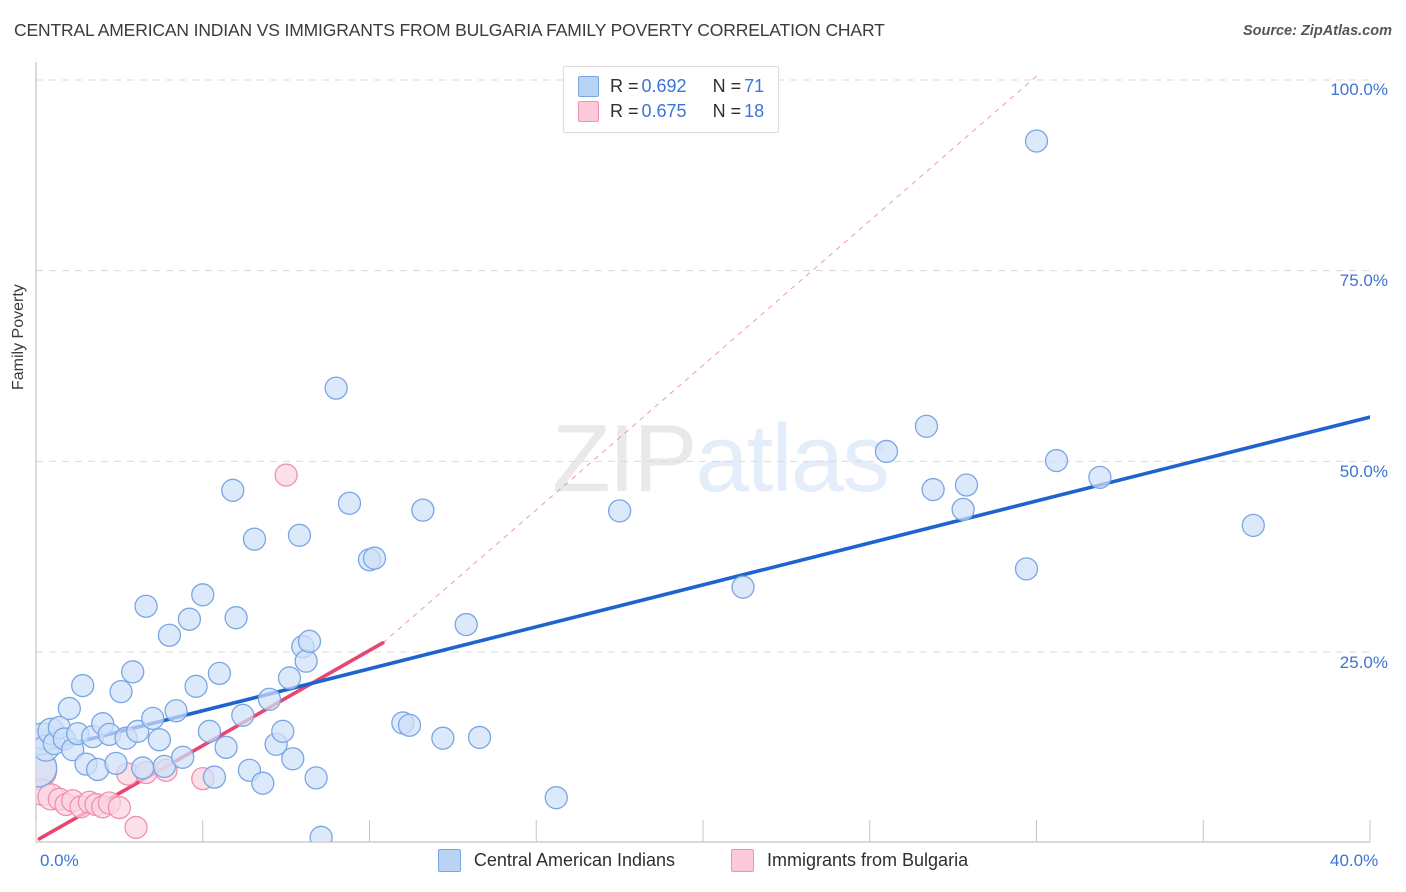  What do you see at coordinates (1363, 471) in the screenshot?
I see `y-tick-label-50: 50.0%` at bounding box center [1363, 471].